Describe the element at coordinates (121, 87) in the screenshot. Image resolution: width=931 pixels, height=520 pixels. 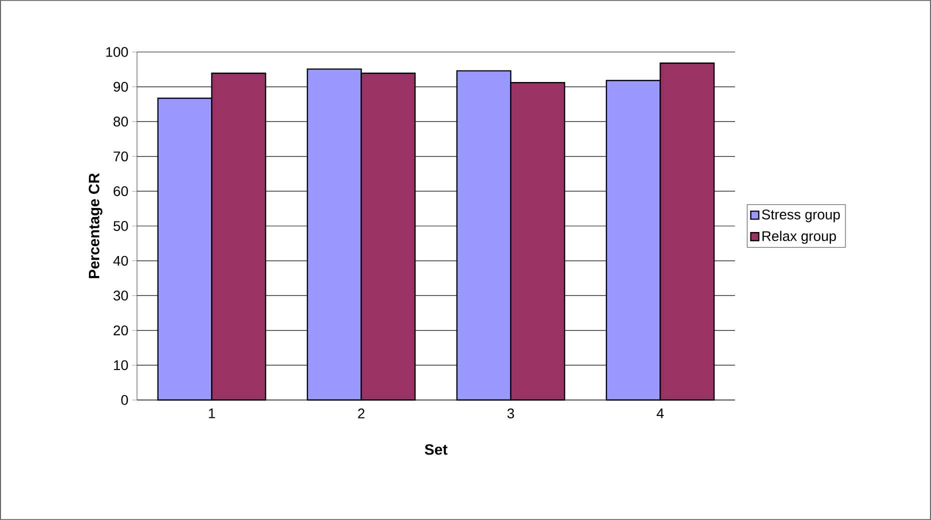
I see `y-tick-label: 90` at that location.